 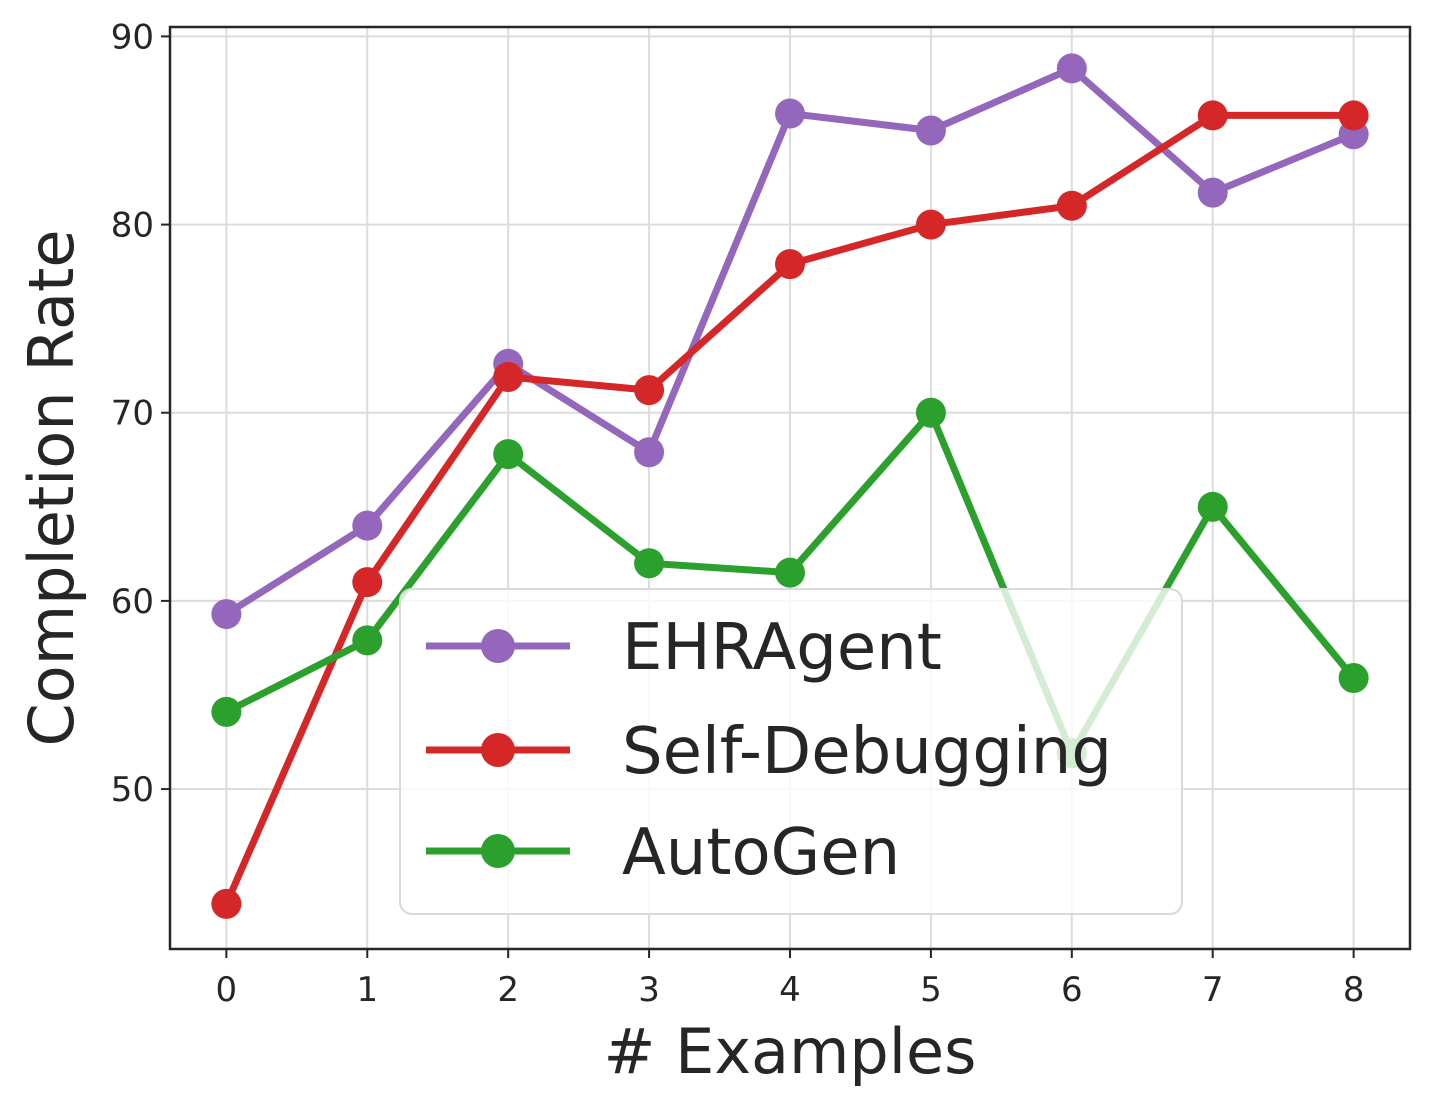 I want to click on y-tick-label: 70, so click(x=132, y=414).